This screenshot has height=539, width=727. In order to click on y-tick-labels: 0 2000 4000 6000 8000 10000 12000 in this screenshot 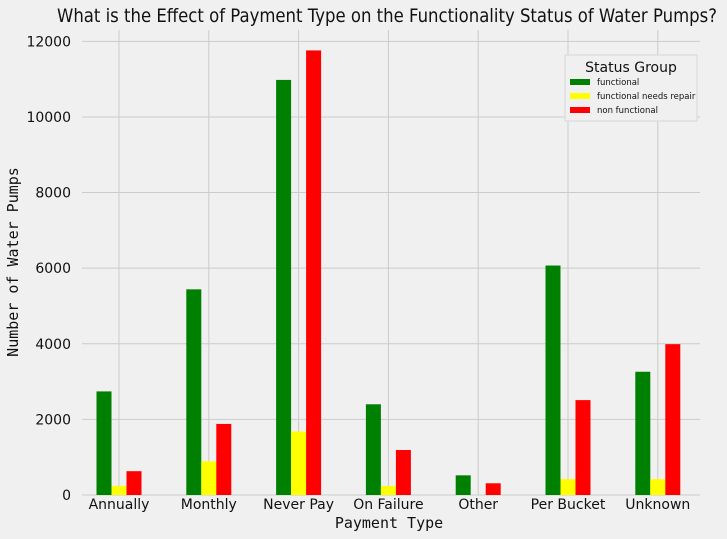, I will do `click(48, 269)`.